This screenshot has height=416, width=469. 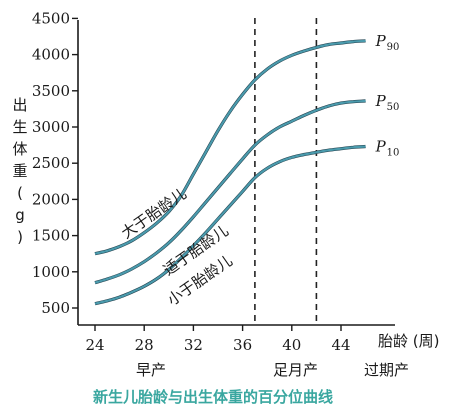 What do you see at coordinates (94, 345) in the screenshot?
I see `x-tick-label: 24` at bounding box center [94, 345].